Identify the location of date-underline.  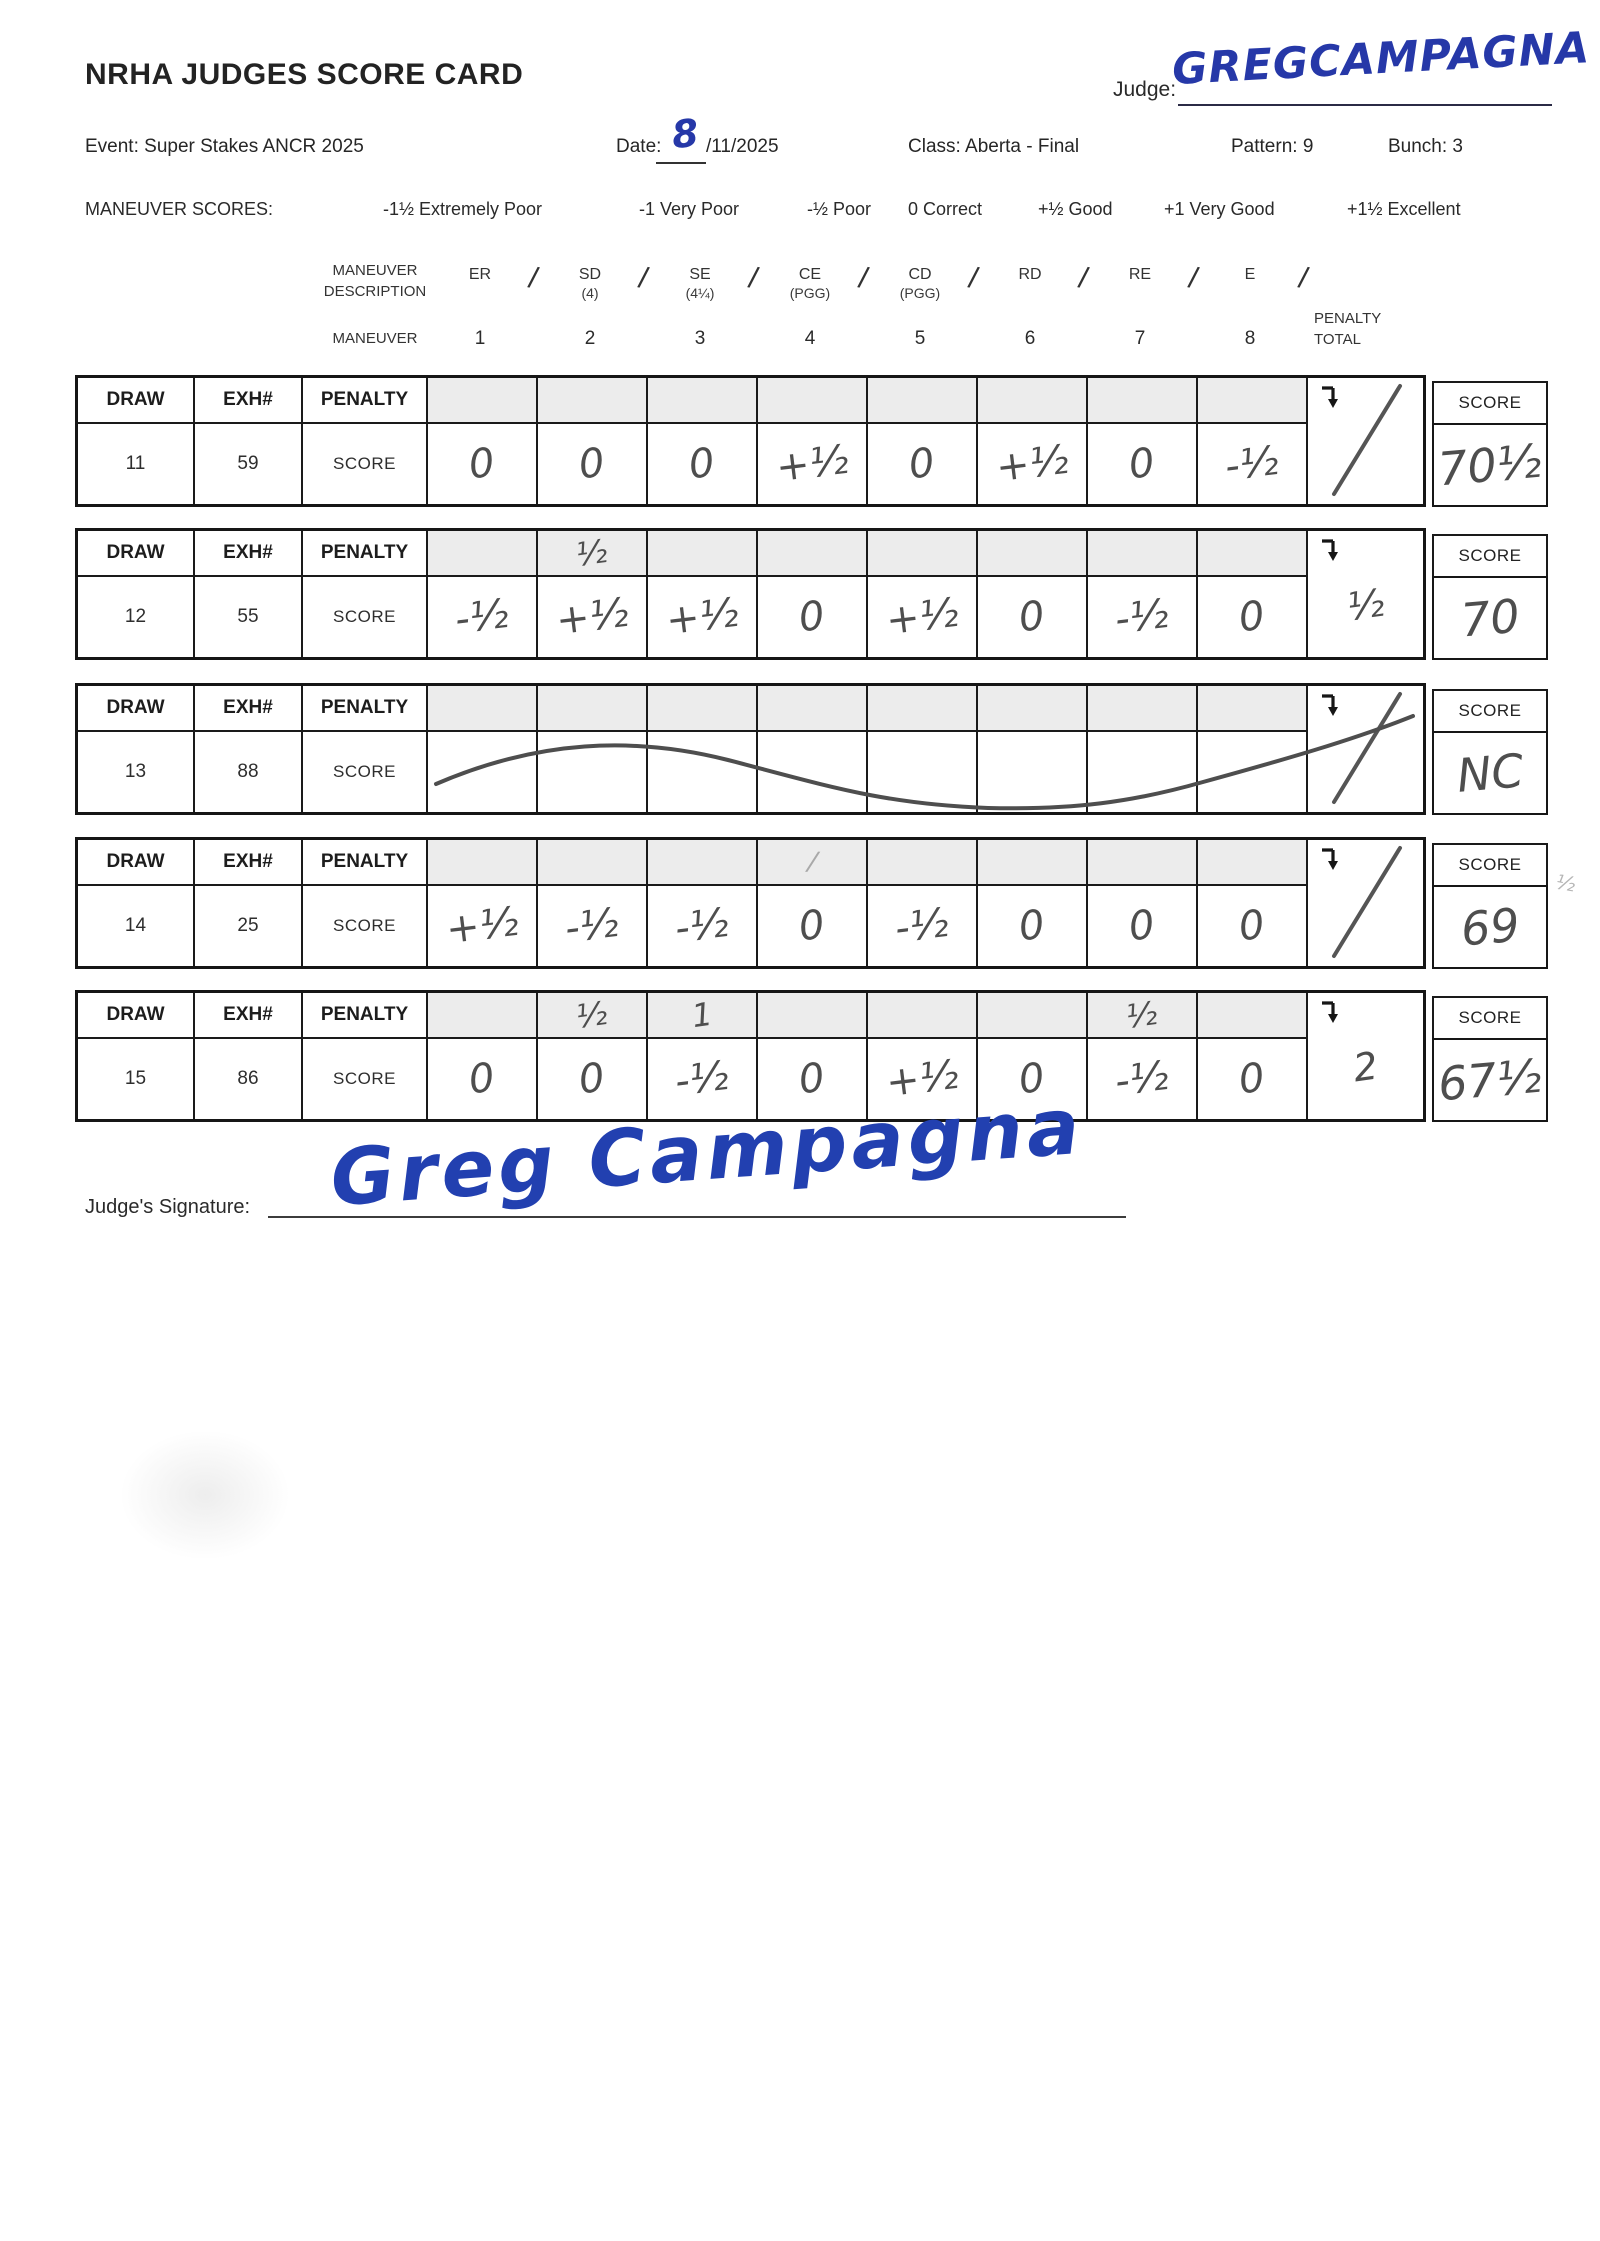
(681, 163).